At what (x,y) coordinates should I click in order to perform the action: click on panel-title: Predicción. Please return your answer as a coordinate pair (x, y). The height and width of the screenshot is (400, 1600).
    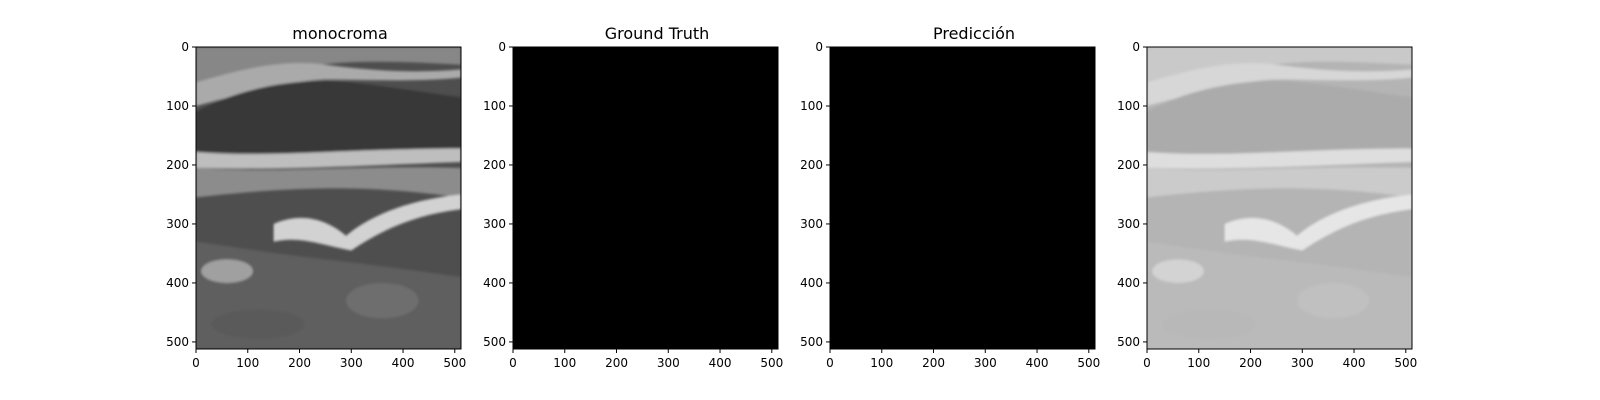
    Looking at the image, I should click on (973, 33).